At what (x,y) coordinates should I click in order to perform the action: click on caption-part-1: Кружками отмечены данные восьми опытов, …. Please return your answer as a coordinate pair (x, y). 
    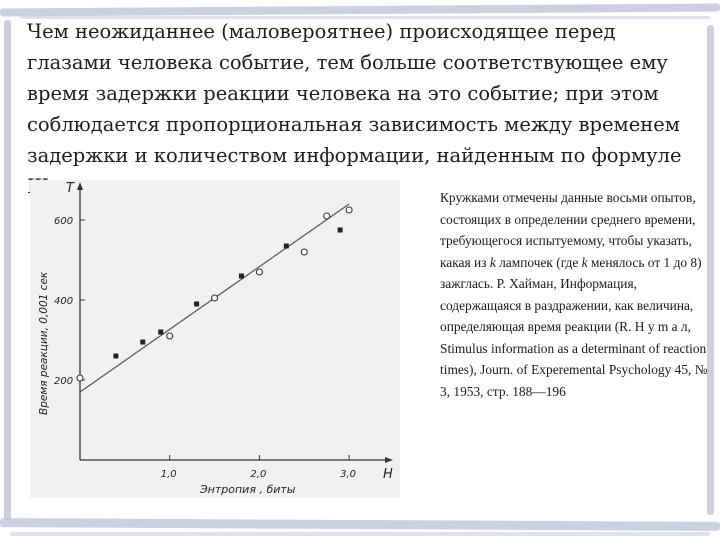
    Looking at the image, I should click on (568, 230).